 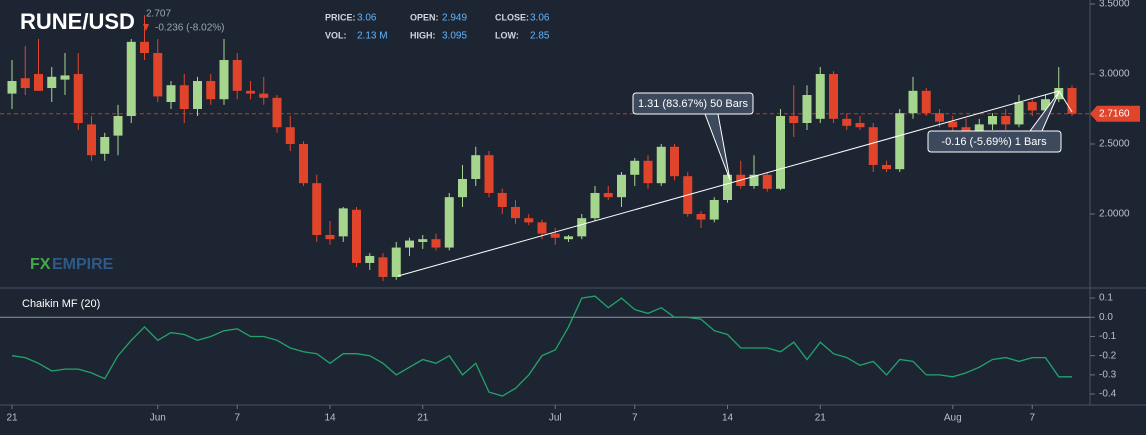 What do you see at coordinates (1108, 394) in the screenshot?
I see `y-tick-label: -0.4` at bounding box center [1108, 394].